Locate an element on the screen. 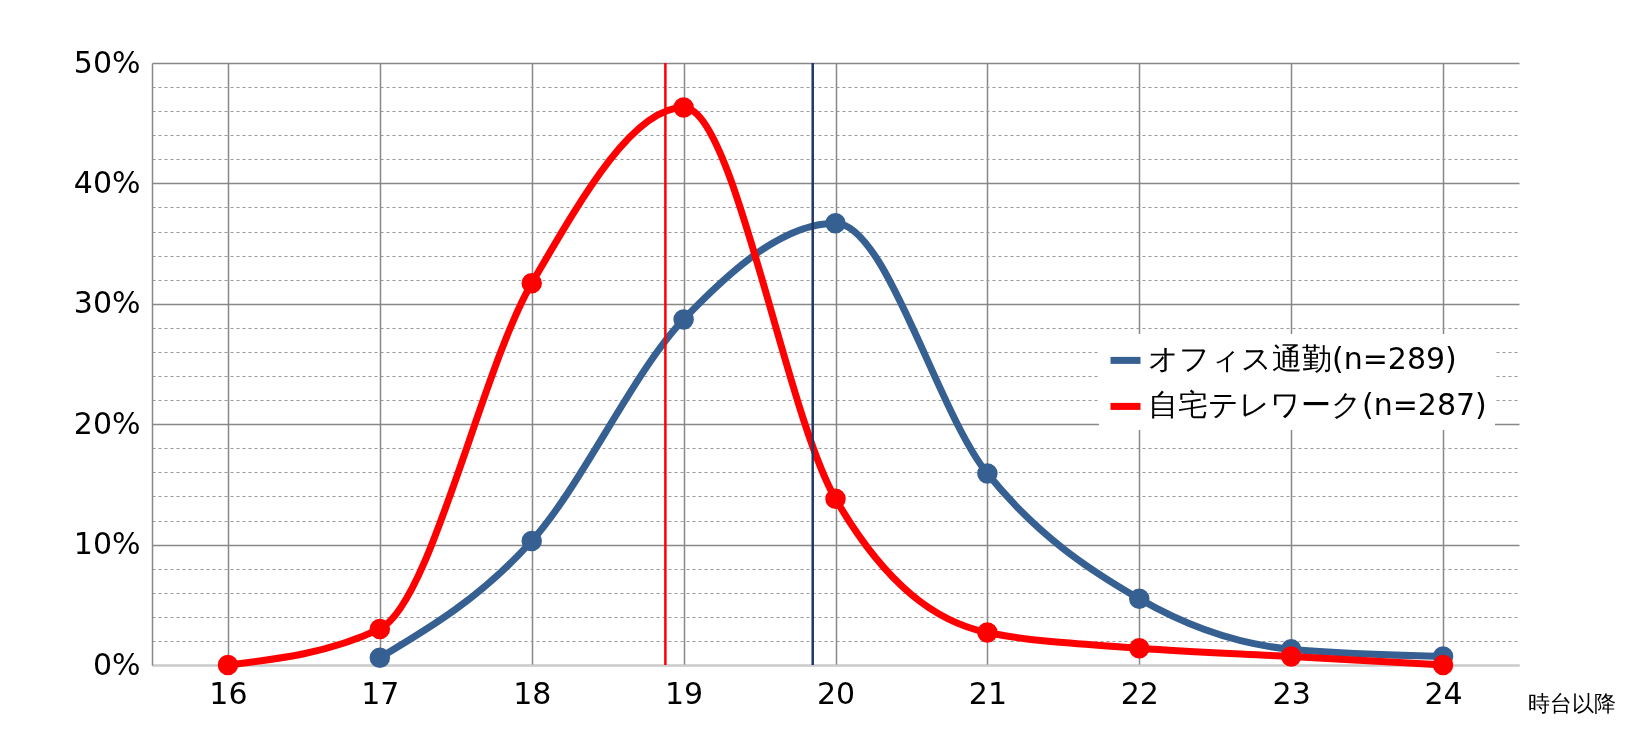 The image size is (1641, 745). x-tick-label: 24 is located at coordinates (1443, 693).